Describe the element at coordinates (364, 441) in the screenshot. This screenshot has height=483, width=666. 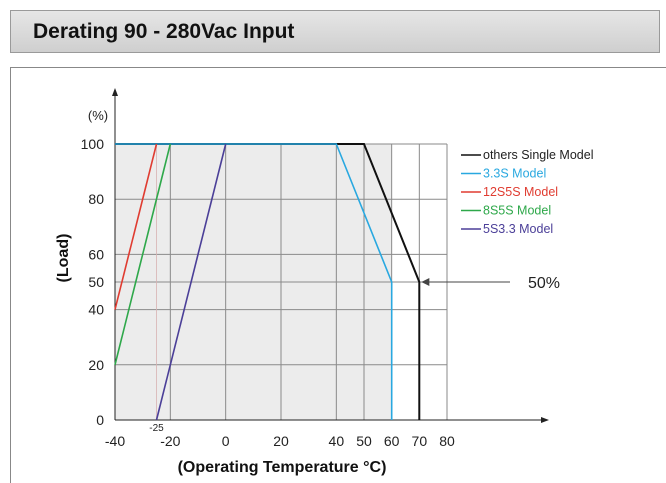
I see `x-tick-label: 50` at that location.